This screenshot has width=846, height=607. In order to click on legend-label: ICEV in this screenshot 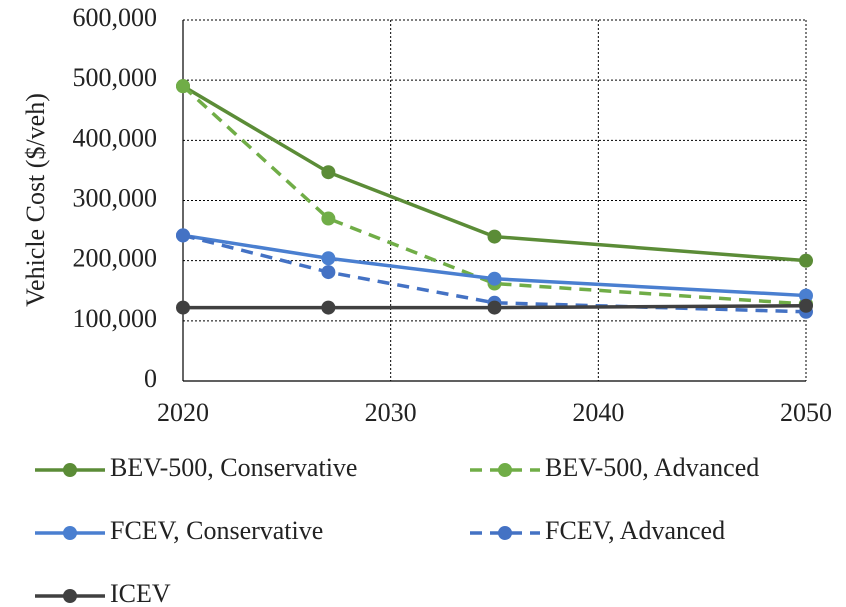, I will do `click(140, 593)`.